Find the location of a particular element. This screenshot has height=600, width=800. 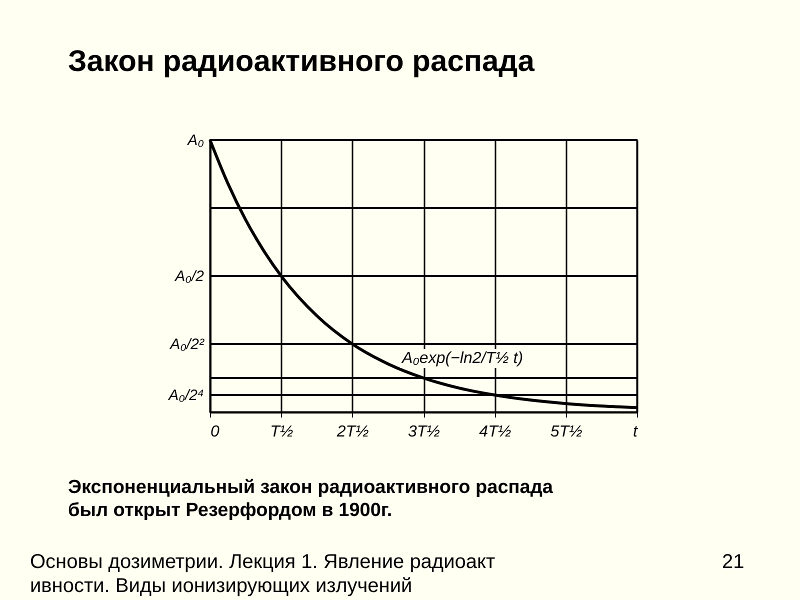

text: 21 is located at coordinates (733, 562).